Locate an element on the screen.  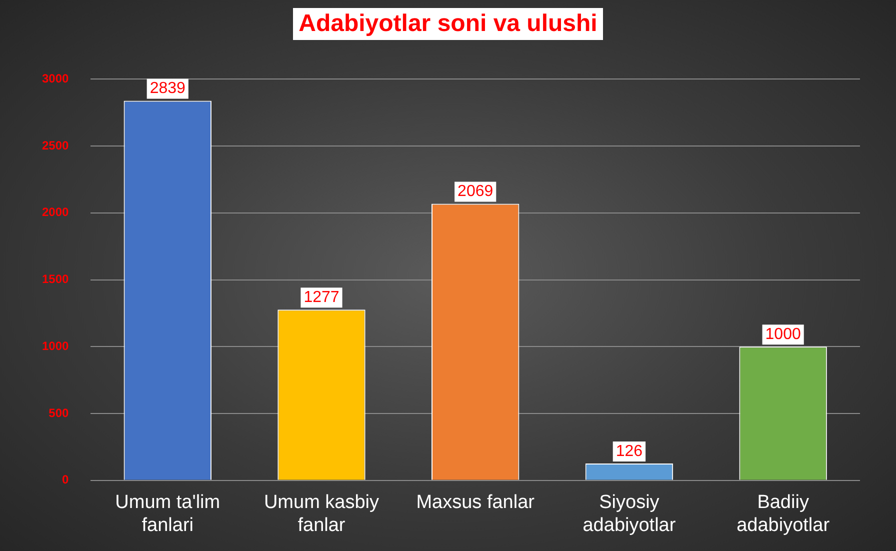
data-label: 2839 is located at coordinates (168, 89).